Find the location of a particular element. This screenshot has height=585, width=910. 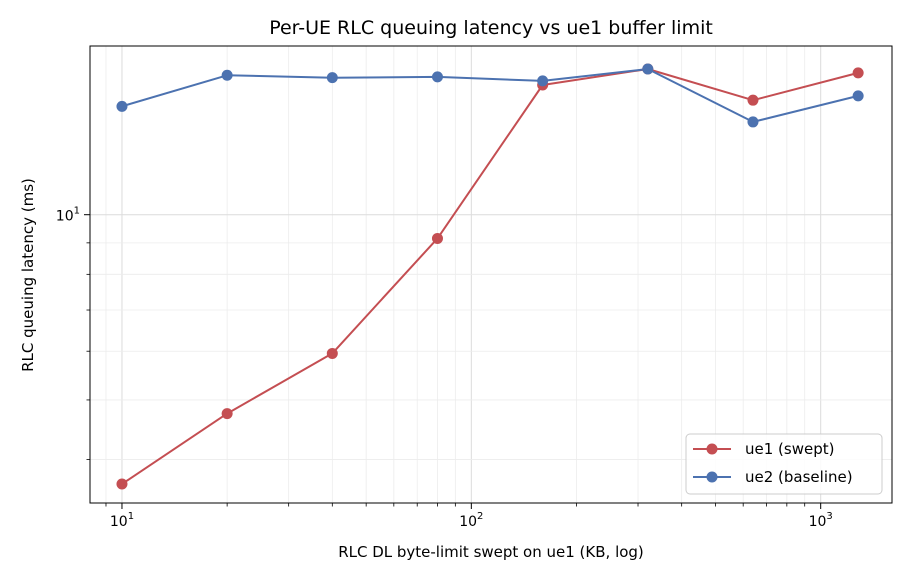

legend-label-ue1: ue1 (swept) is located at coordinates (789, 449).